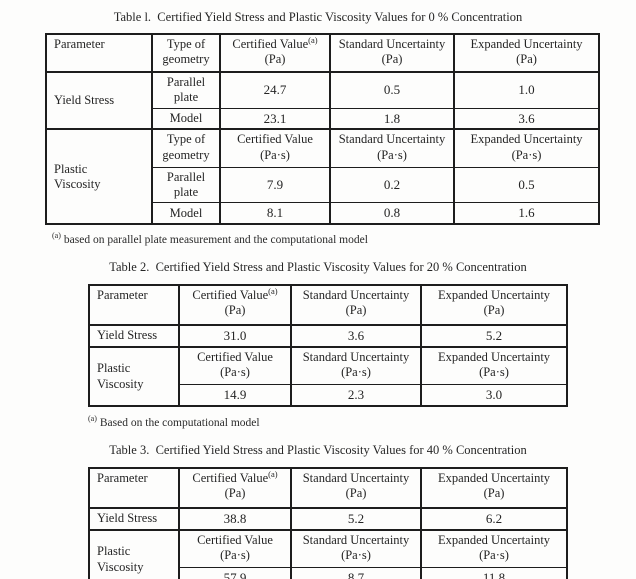 This screenshot has height=579, width=636. Describe the element at coordinates (186, 213) in the screenshot. I see `table1-cell-geometry: Model` at that location.